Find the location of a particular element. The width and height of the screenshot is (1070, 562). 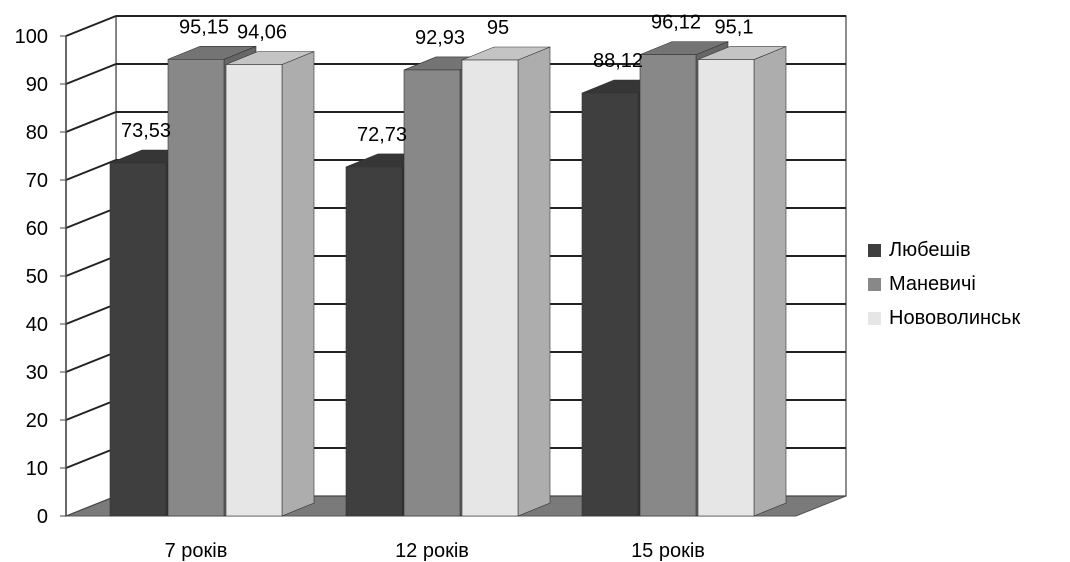

y-tick-label-60: 60 is located at coordinates (37, 229).